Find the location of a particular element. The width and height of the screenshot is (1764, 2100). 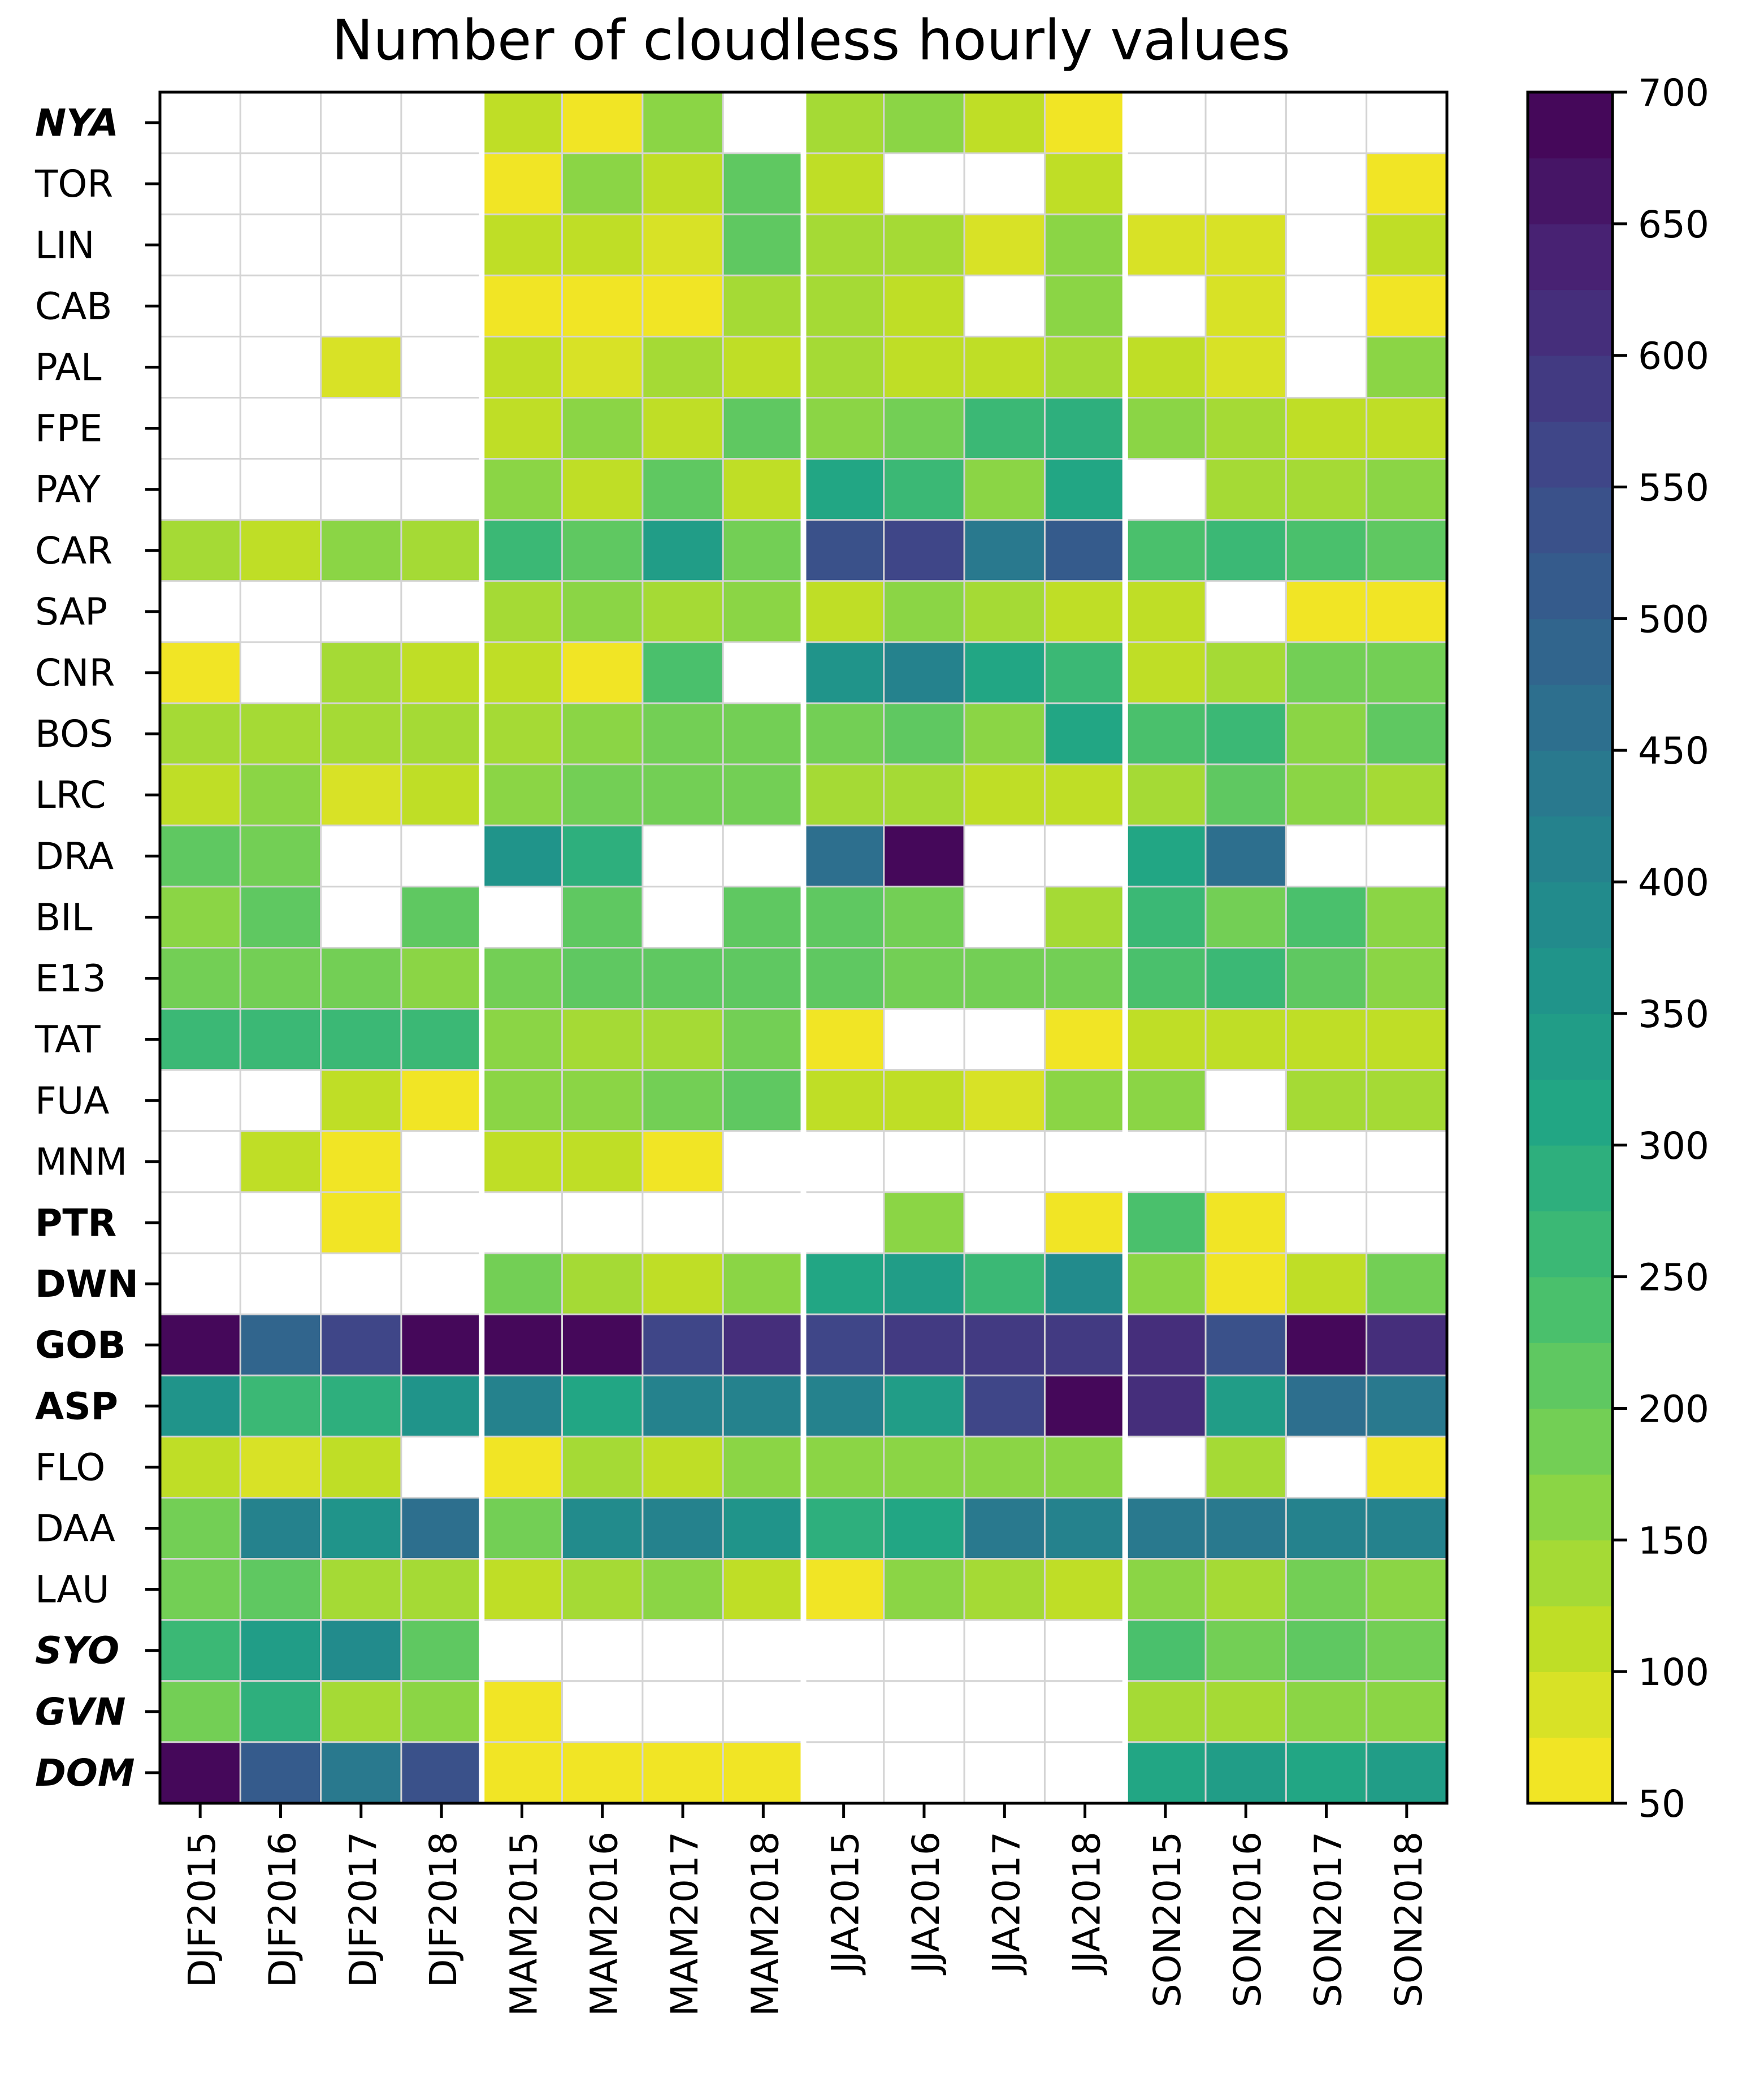

colorbar-tick-label: 50 is located at coordinates (1661, 1804).